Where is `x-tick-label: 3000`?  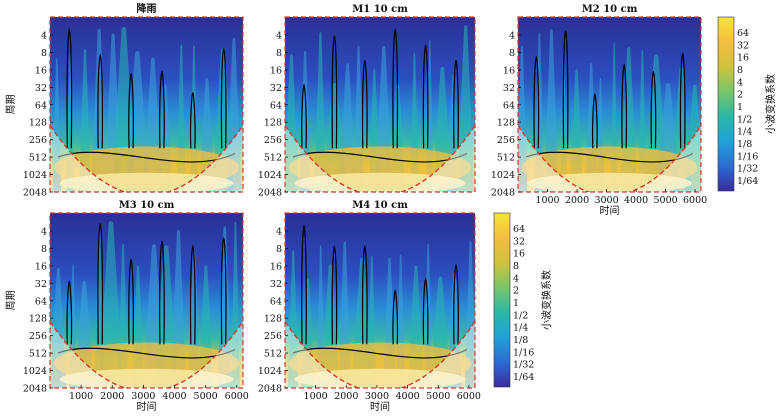
x-tick-label: 3000 is located at coordinates (606, 200).